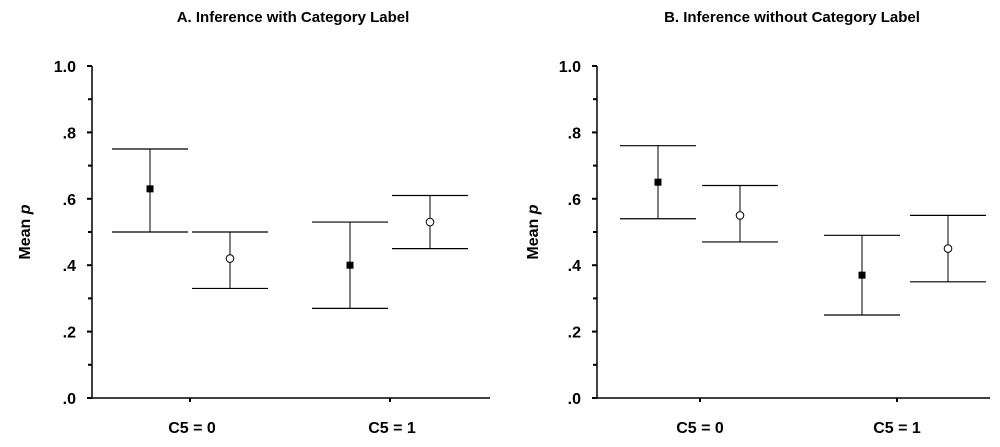 Image resolution: width=1000 pixels, height=447 pixels. What do you see at coordinates (792, 17) in the screenshot?
I see `chart-title: B. Inference without Category Label` at bounding box center [792, 17].